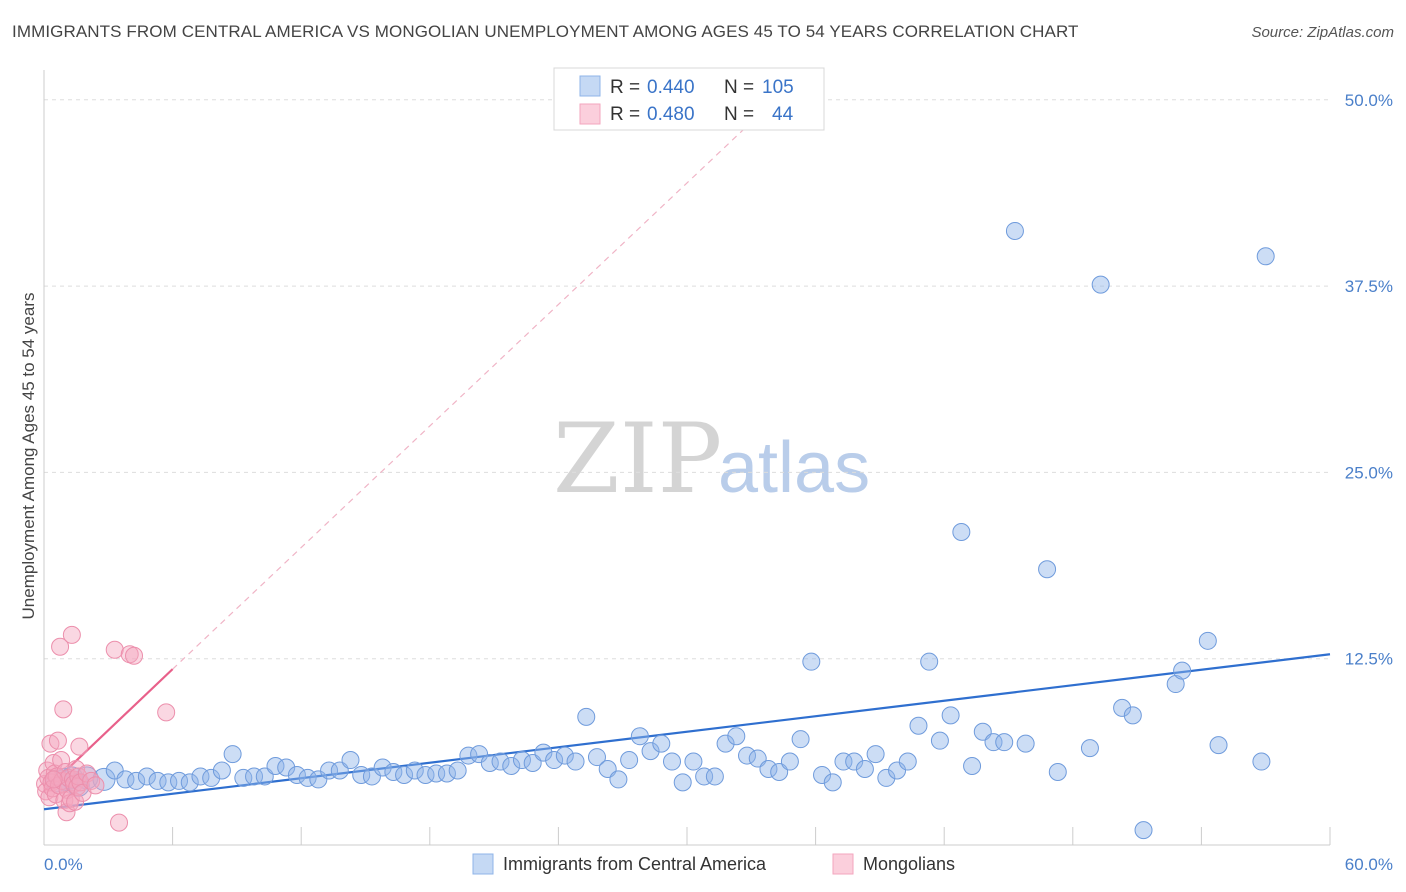 The image size is (1406, 892). I want to click on y-tick-label: 12.5%, so click(1369, 659).